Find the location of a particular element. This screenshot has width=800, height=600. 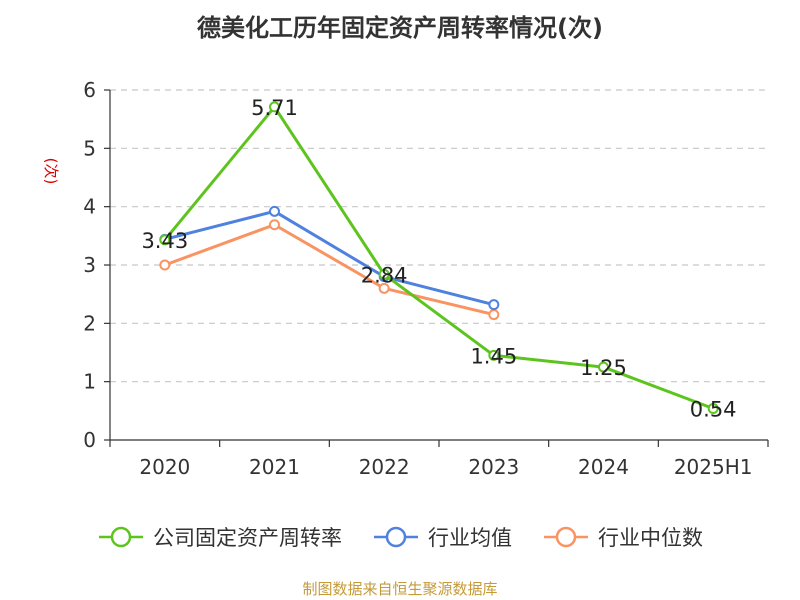

chart-title: 德美化工历年固定资产周转率情况(次) is located at coordinates (400, 28).